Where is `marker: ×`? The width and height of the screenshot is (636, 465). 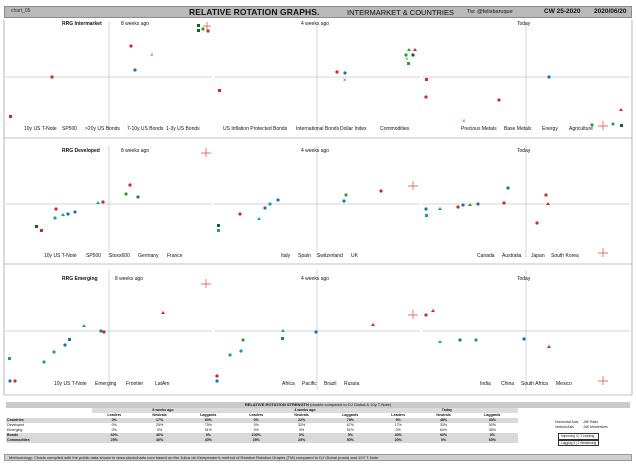 marker: × is located at coordinates (345, 81).